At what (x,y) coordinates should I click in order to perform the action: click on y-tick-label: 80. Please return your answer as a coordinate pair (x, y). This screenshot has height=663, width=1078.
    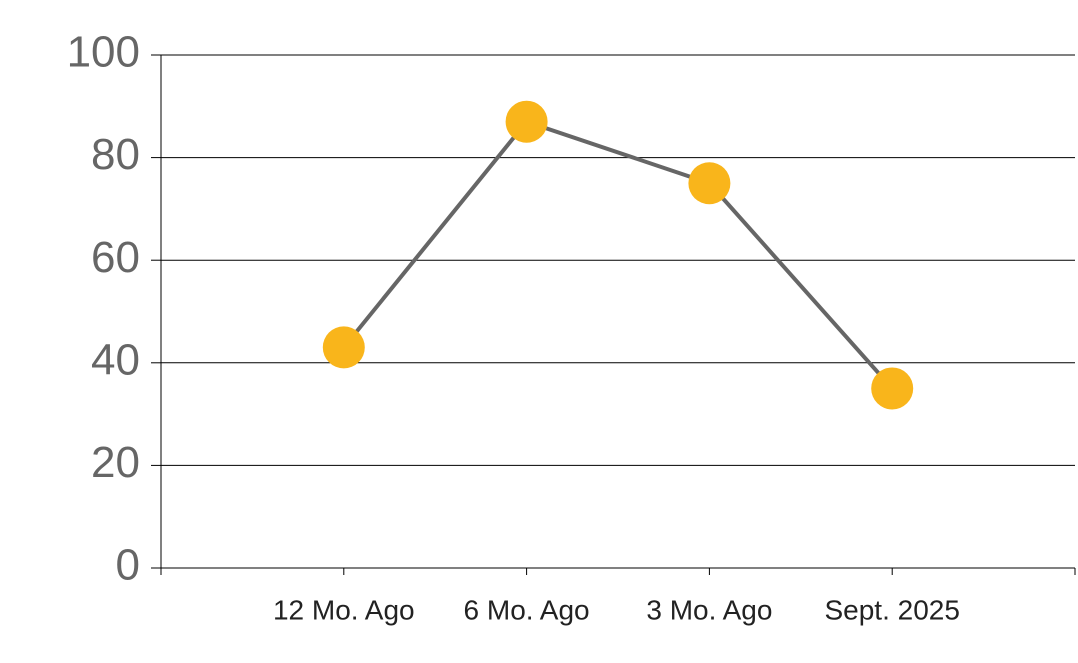
    Looking at the image, I should click on (115, 154).